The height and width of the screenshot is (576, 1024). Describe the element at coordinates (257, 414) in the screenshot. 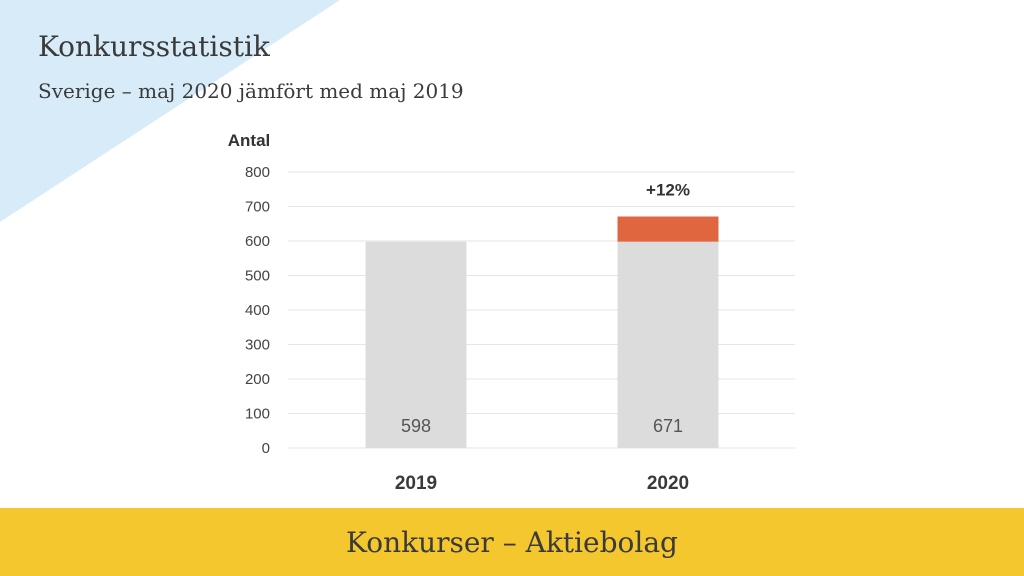

I see `y-tick-label: 100` at that location.